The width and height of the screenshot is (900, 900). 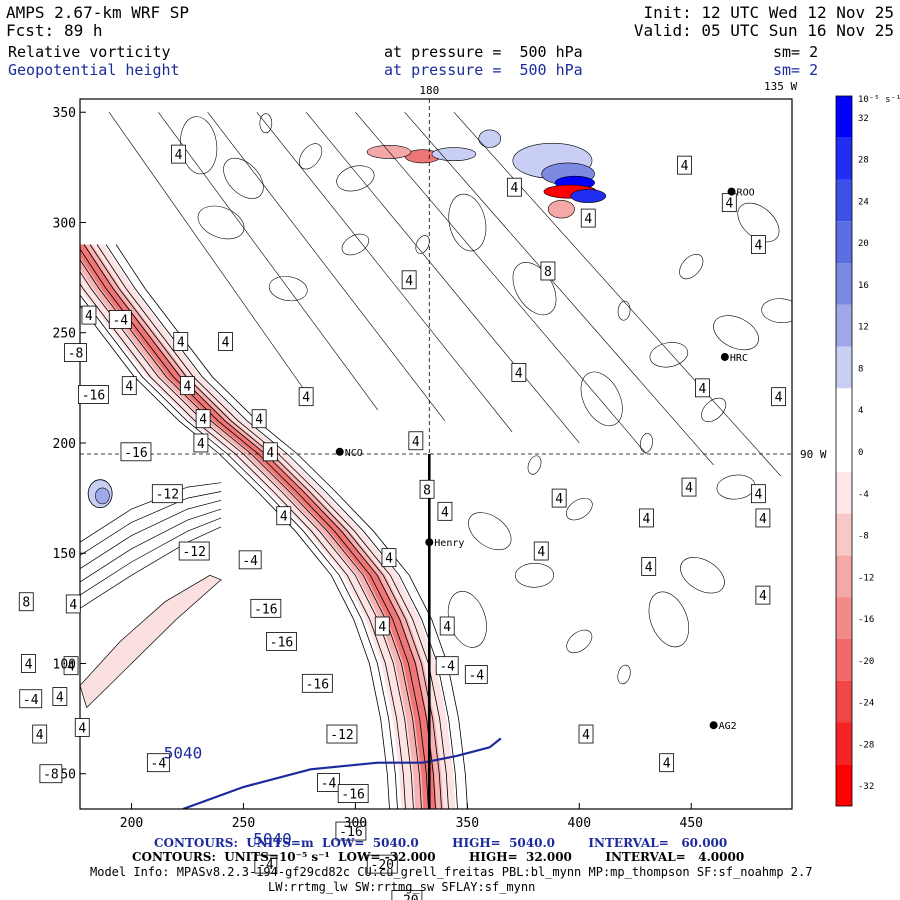 What do you see at coordinates (51, 775) in the screenshot?
I see `contour-label-text: -8` at bounding box center [51, 775].